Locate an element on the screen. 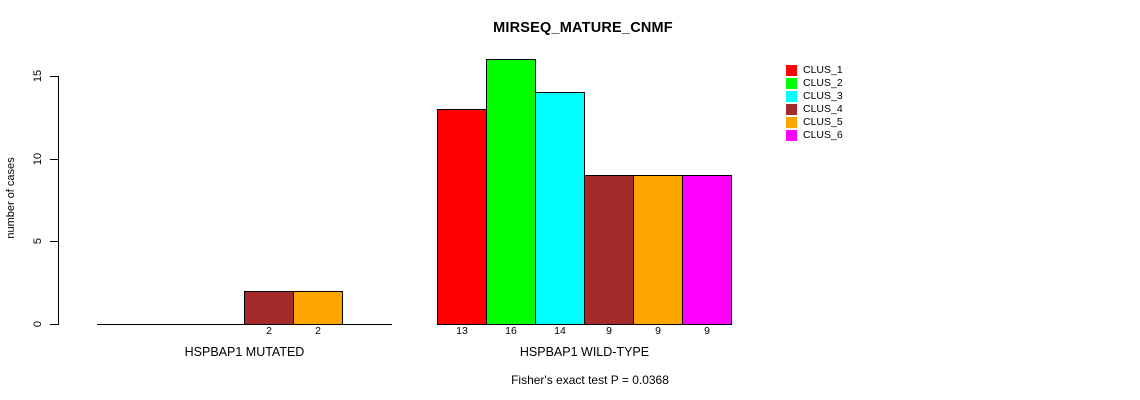 The height and width of the screenshot is (400, 1140). y-axis-tick-label: 0 is located at coordinates (38, 324).